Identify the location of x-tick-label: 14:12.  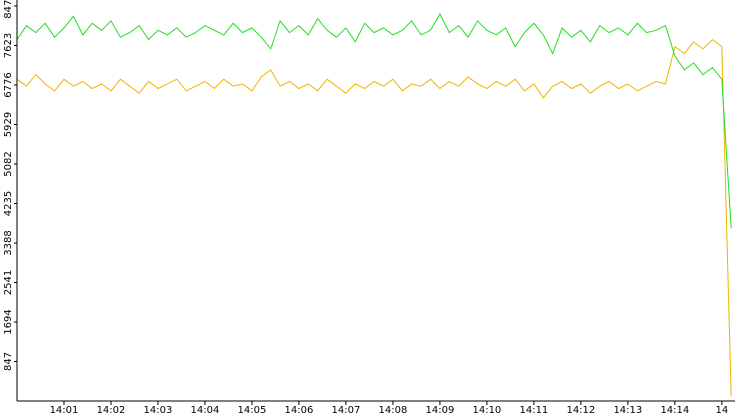
(580, 410).